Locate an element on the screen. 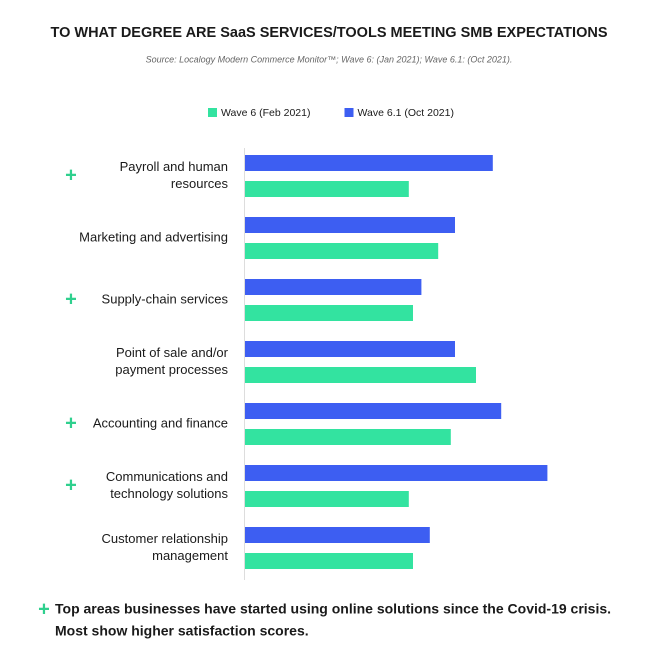 The image size is (669, 656). category-label: Communications and is located at coordinates (167, 476).